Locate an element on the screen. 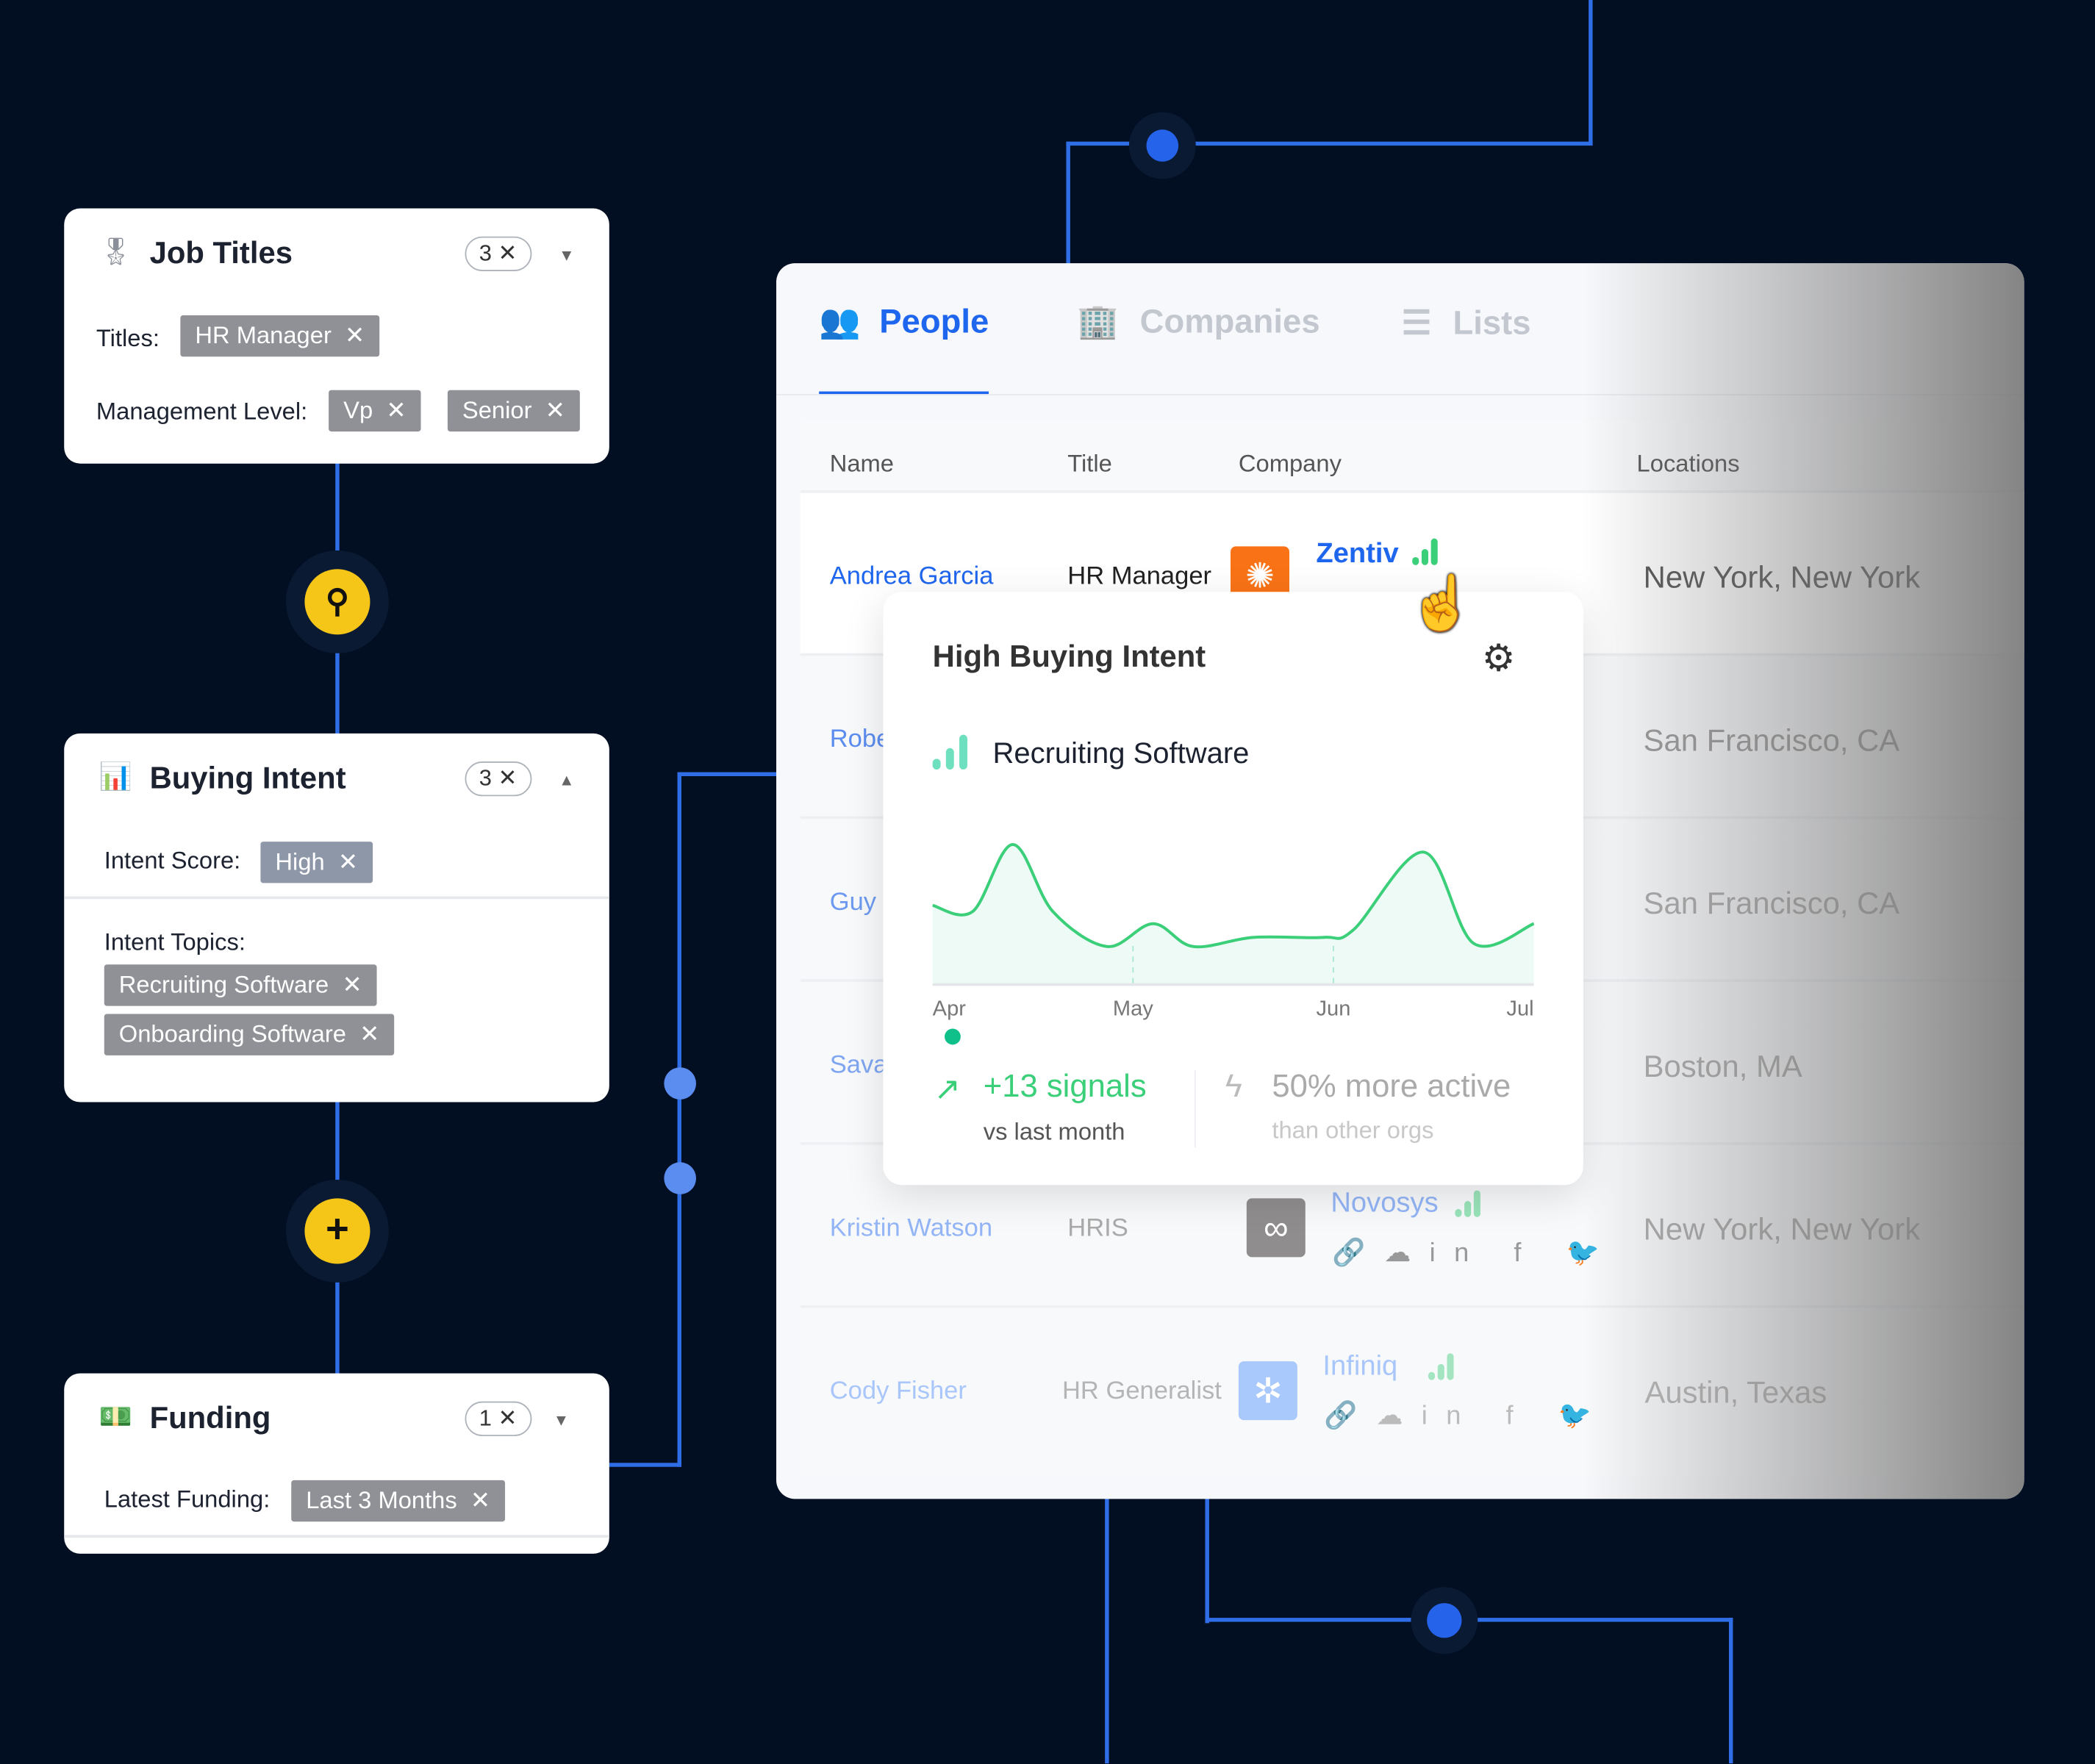 The height and width of the screenshot is (1764, 2095). money-icon: 💵 is located at coordinates (115, 1417).